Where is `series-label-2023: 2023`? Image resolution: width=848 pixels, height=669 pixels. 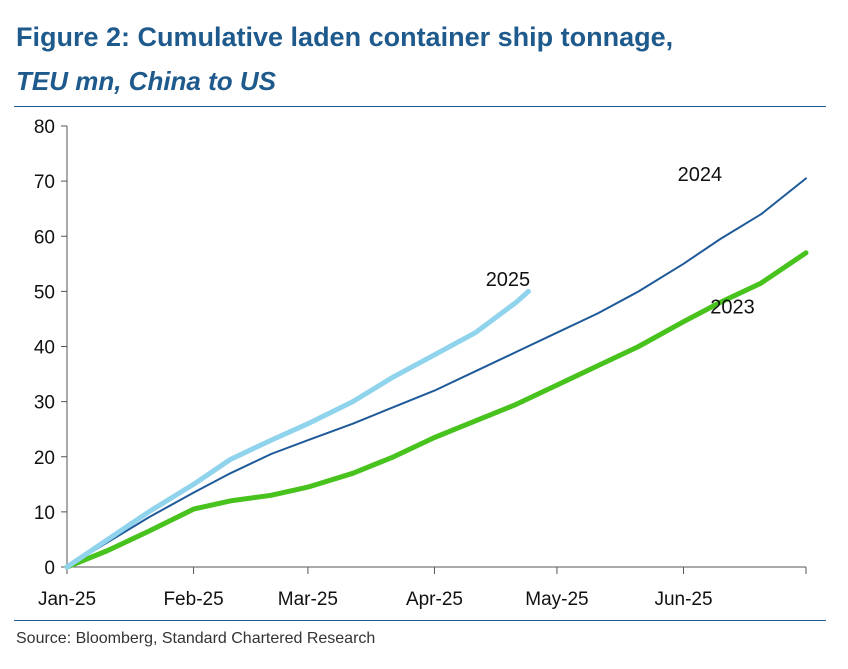
series-label-2023: 2023 is located at coordinates (732, 307).